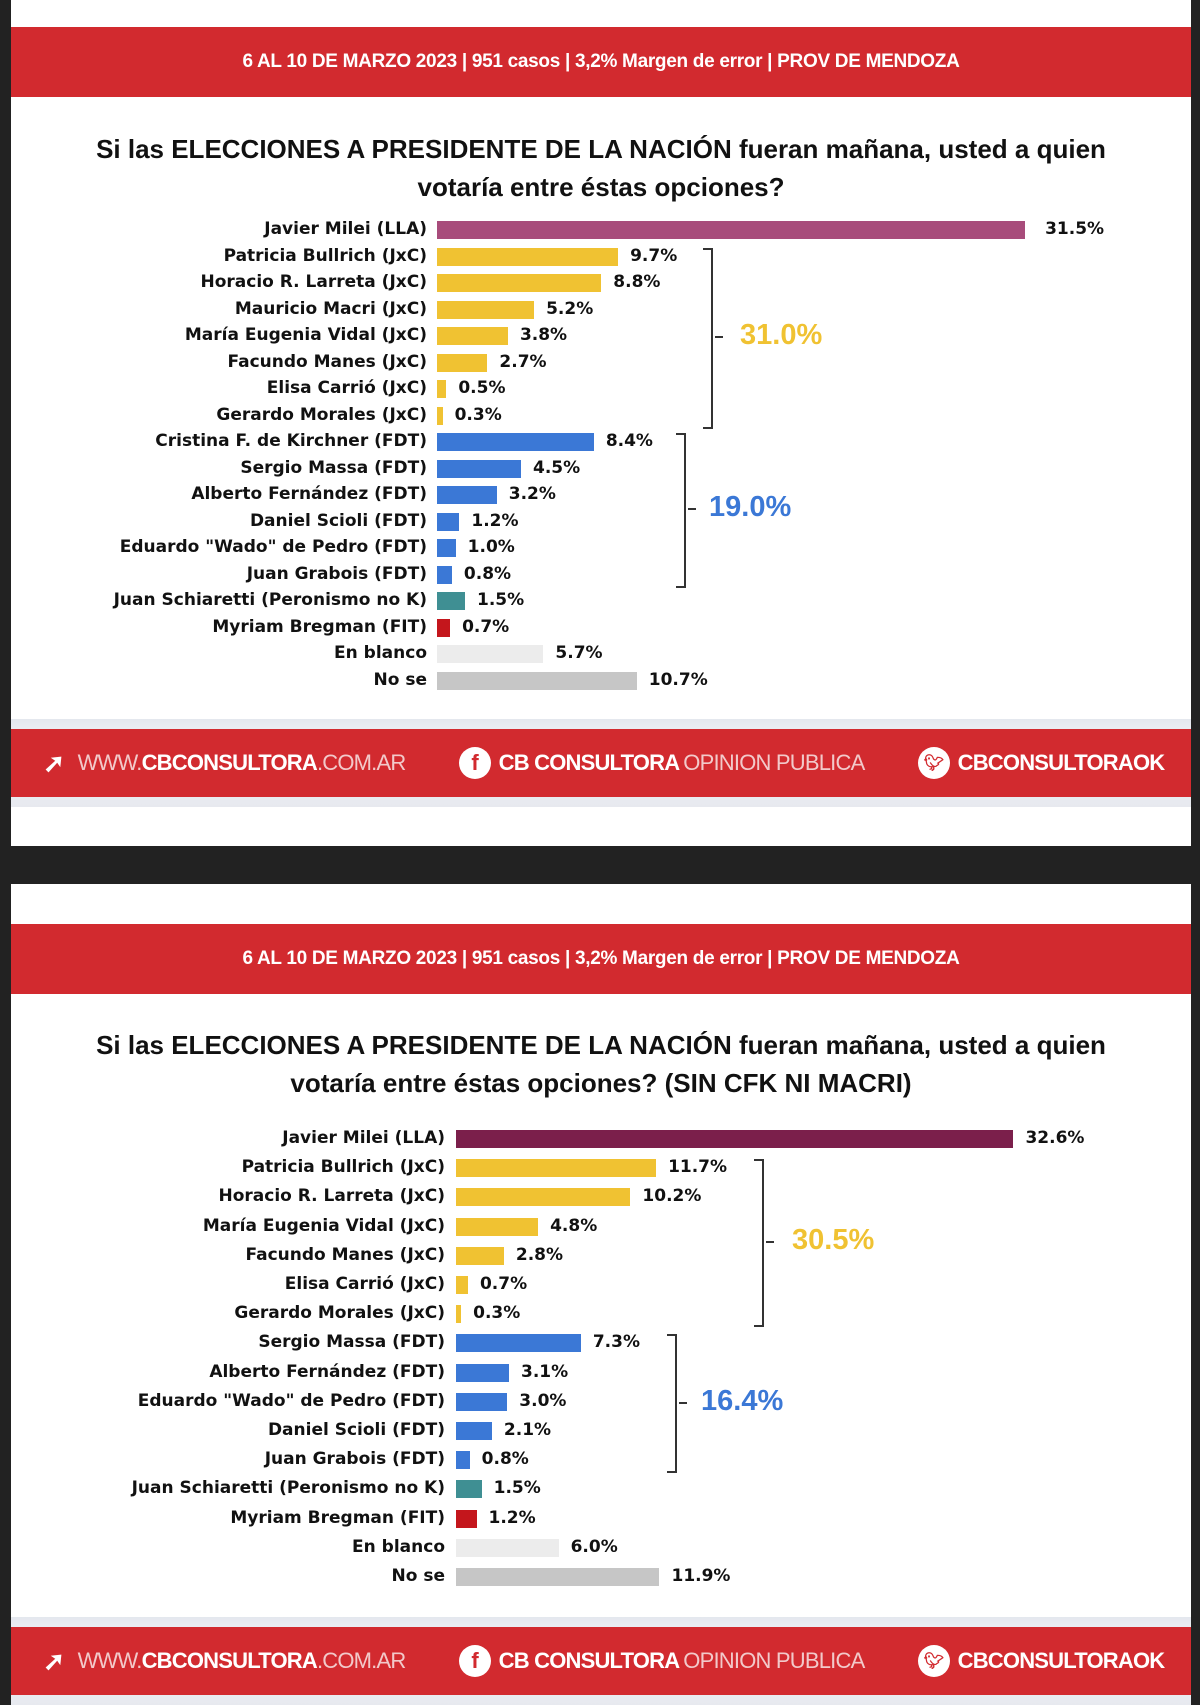 The width and height of the screenshot is (1200, 1705). What do you see at coordinates (527, 1430) in the screenshot?
I see `value-label: 2.1%` at bounding box center [527, 1430].